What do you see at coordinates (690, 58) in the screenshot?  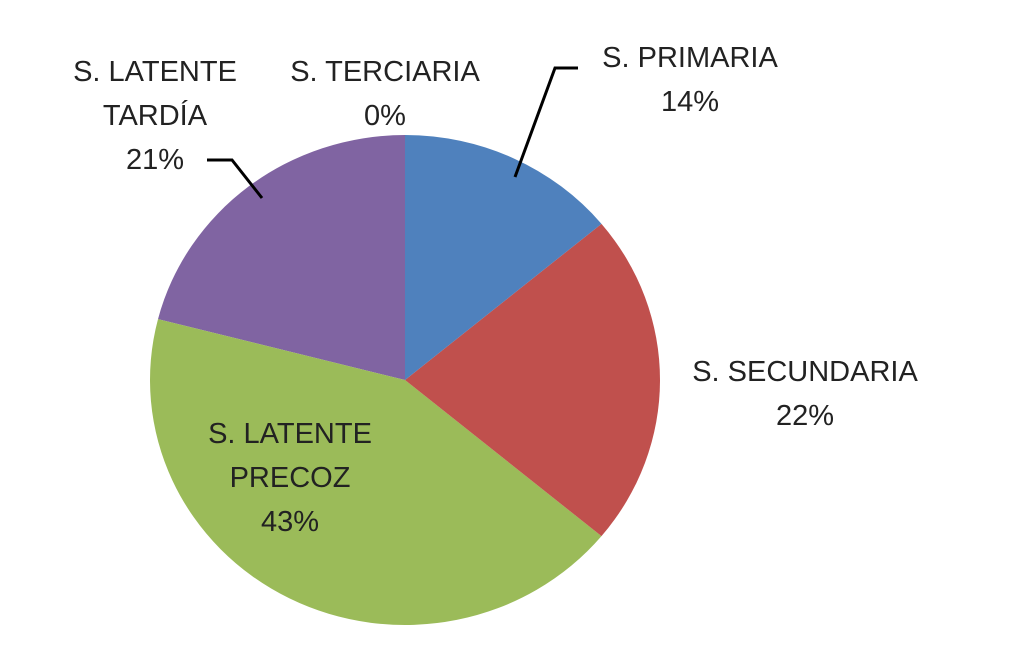 I see `category-label: S. PRIMARIA` at bounding box center [690, 58].